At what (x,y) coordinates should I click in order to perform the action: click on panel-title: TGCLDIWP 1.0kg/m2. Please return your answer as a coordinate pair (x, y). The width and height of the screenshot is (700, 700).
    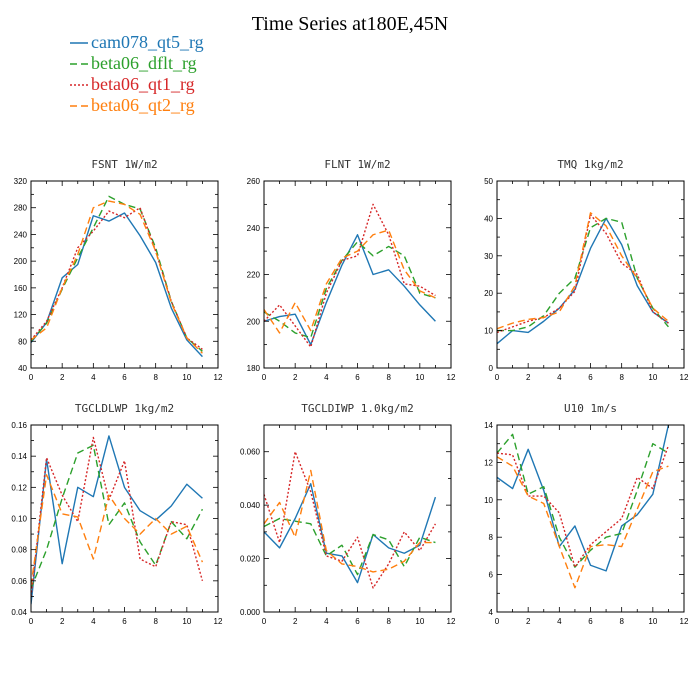
    Looking at the image, I should click on (357, 408).